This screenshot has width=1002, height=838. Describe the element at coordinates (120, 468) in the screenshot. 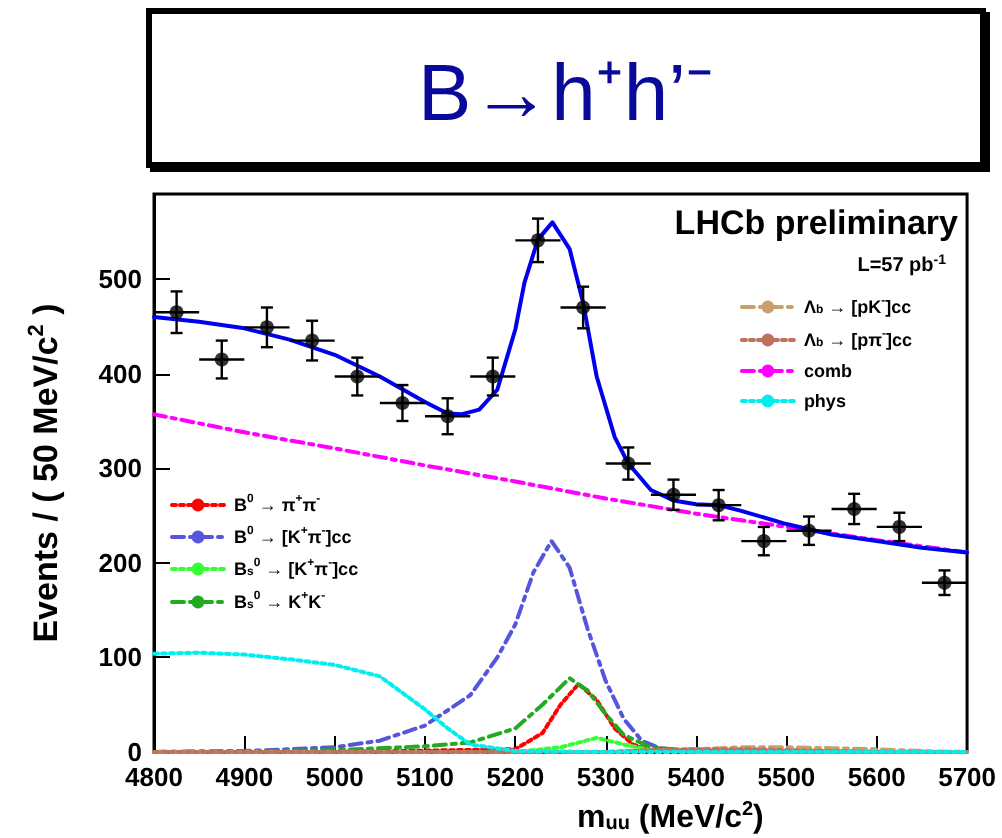

I see `y-tick-label: 300` at that location.